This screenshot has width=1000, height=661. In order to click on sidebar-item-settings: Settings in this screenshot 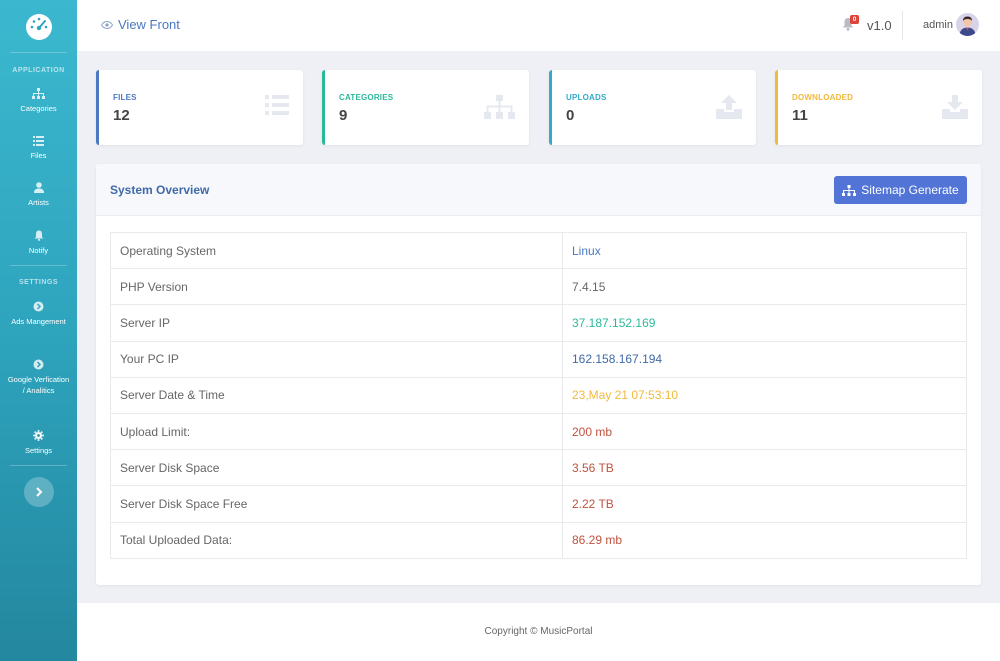, I will do `click(38, 443)`.